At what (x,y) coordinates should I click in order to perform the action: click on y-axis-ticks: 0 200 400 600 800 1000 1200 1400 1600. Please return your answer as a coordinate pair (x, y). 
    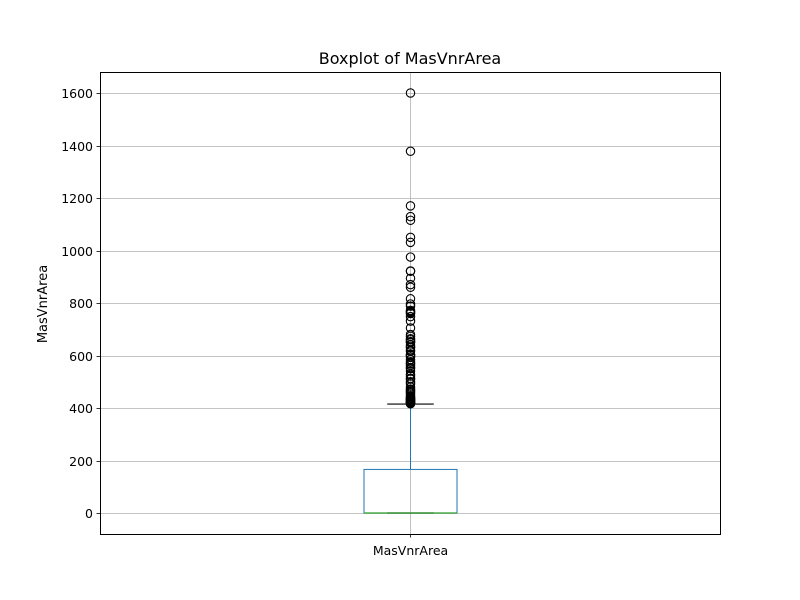
    Looking at the image, I should click on (80, 303).